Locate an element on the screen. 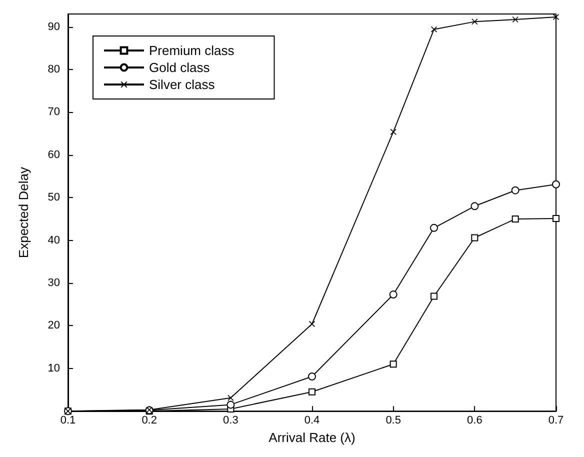 The width and height of the screenshot is (584, 457). y-tick-label: 90 is located at coordinates (54, 26).